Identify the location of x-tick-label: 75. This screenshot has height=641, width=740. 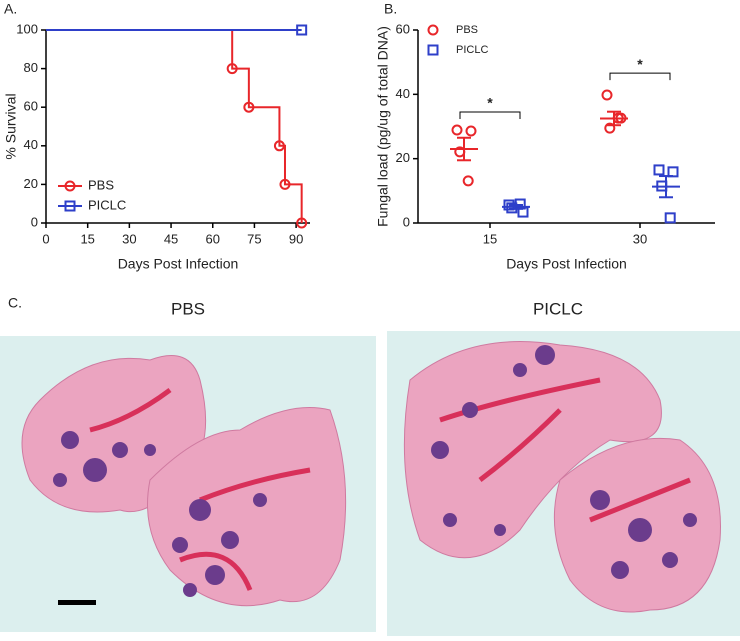
(254, 238).